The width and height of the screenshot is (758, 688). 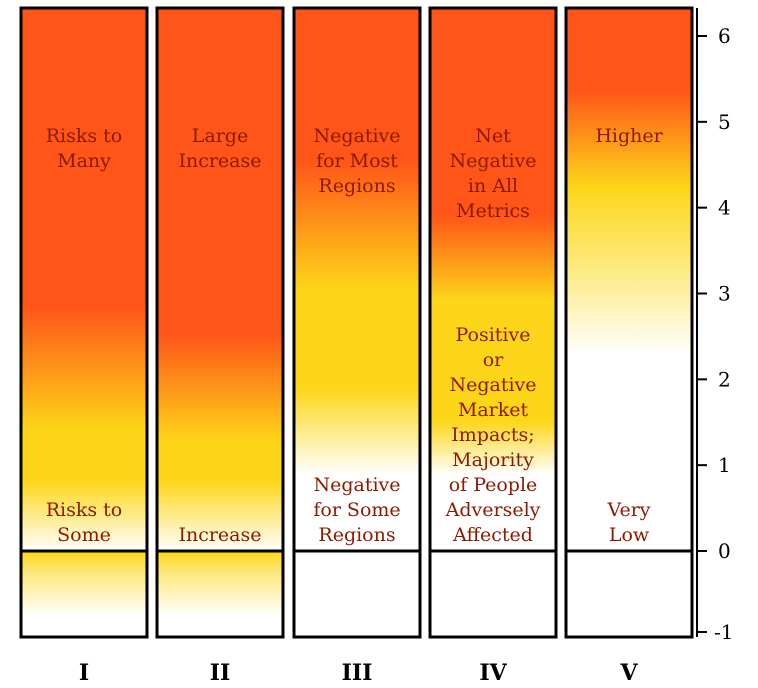 What do you see at coordinates (629, 535) in the screenshot?
I see `bottom-label-line: Low` at bounding box center [629, 535].